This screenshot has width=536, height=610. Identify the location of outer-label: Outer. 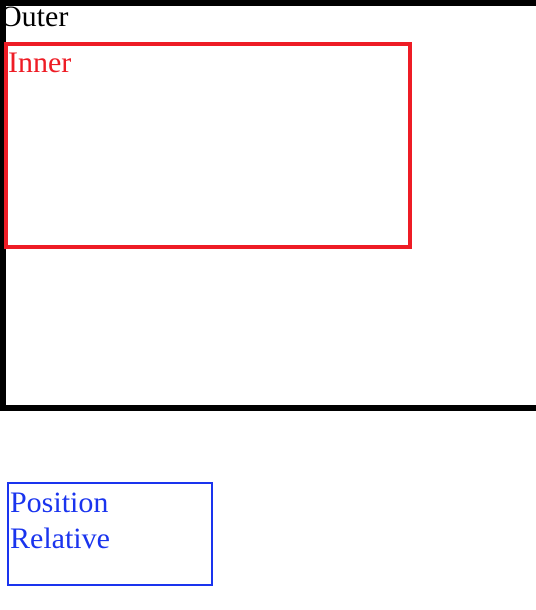
(34, 16).